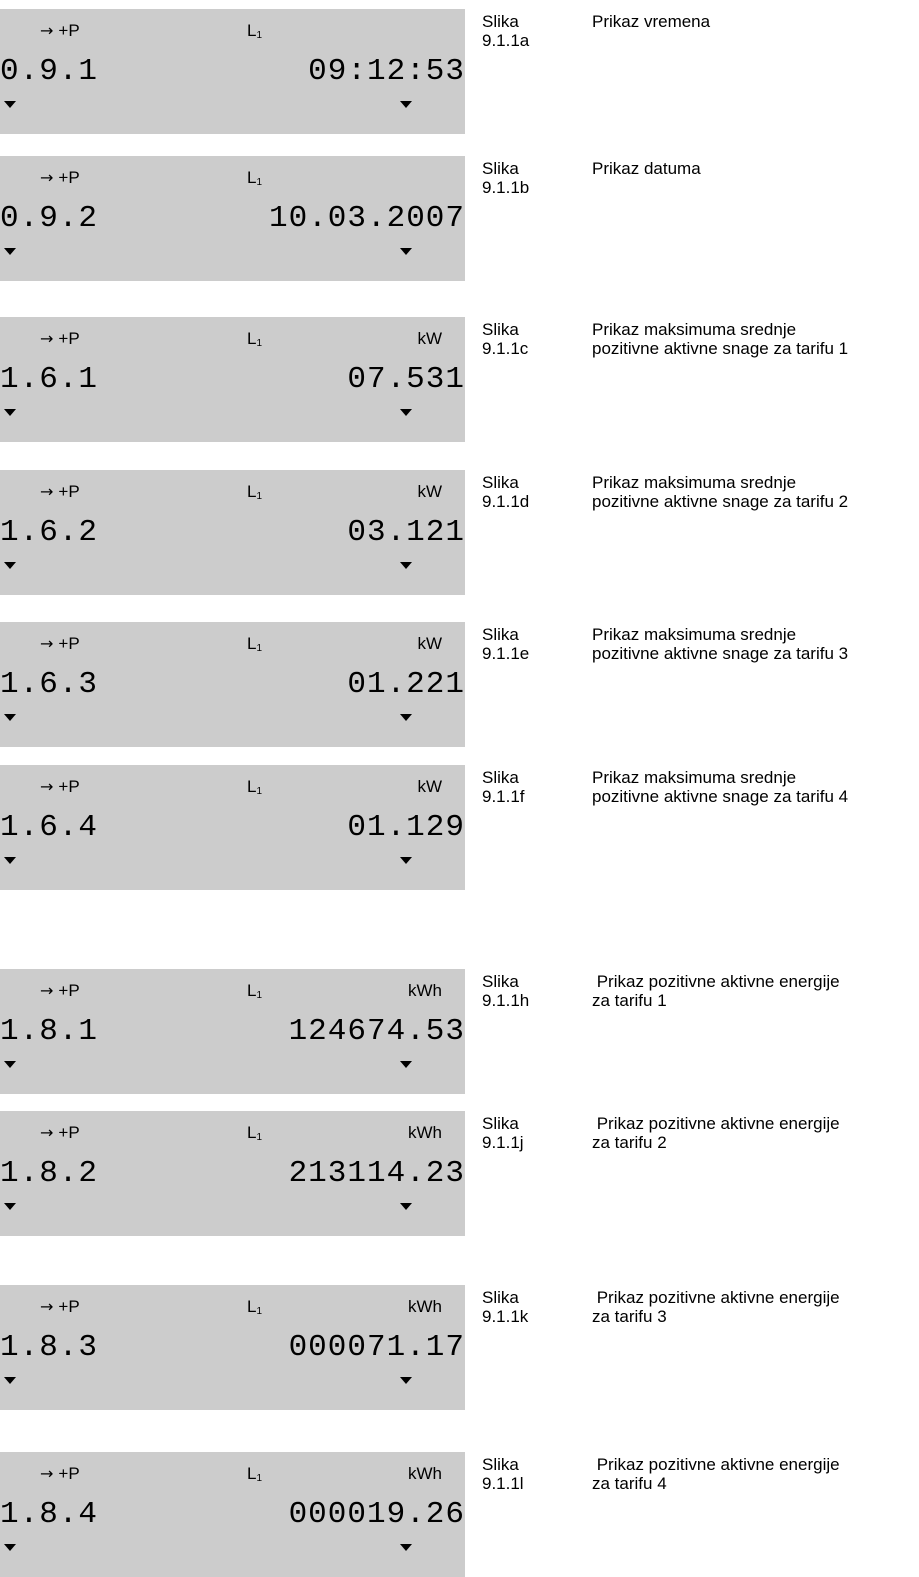  I want to click on figure-caption: Slika 9.1.1h, so click(506, 991).